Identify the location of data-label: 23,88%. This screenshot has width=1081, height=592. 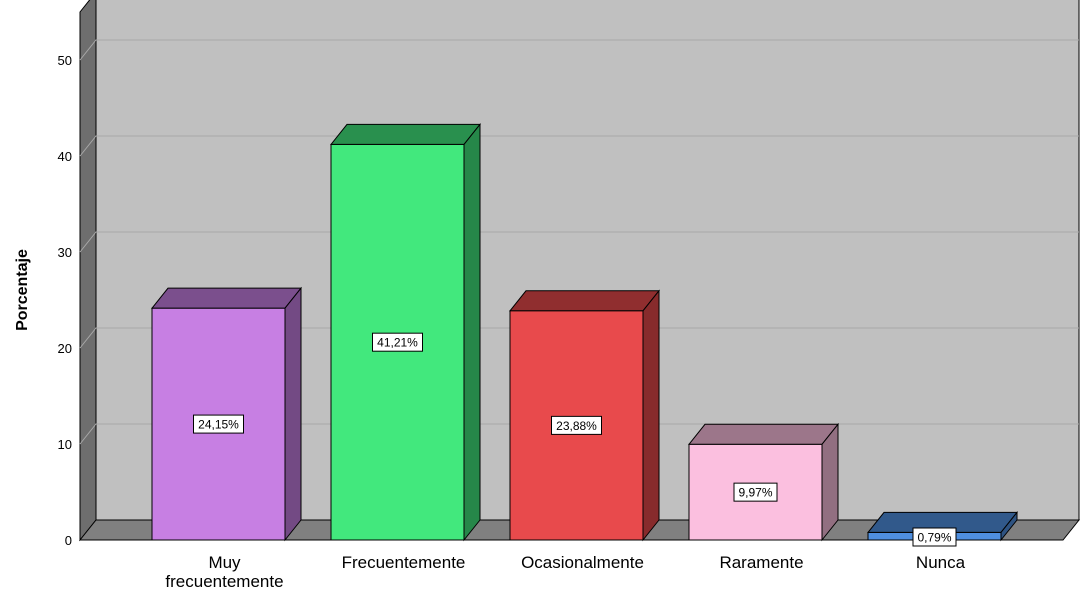
(576, 426).